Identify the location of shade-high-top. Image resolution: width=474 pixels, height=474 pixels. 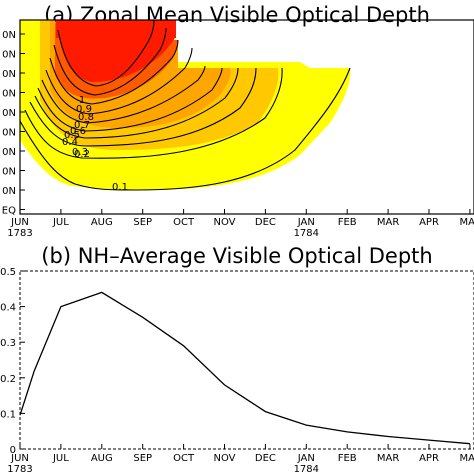
(116, 29).